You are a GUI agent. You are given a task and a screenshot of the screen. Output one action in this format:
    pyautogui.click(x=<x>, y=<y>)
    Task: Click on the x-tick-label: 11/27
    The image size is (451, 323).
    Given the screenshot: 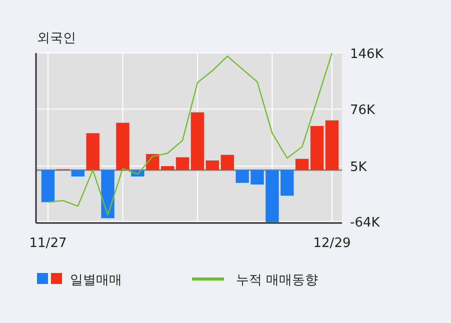 What is the action you would take?
    pyautogui.click(x=48, y=243)
    